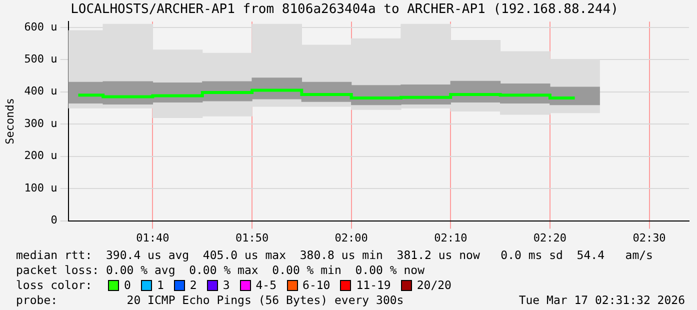 This screenshot has width=697, height=310. Describe the element at coordinates (41, 91) in the screenshot. I see `y-tick-label: 400 u` at that location.